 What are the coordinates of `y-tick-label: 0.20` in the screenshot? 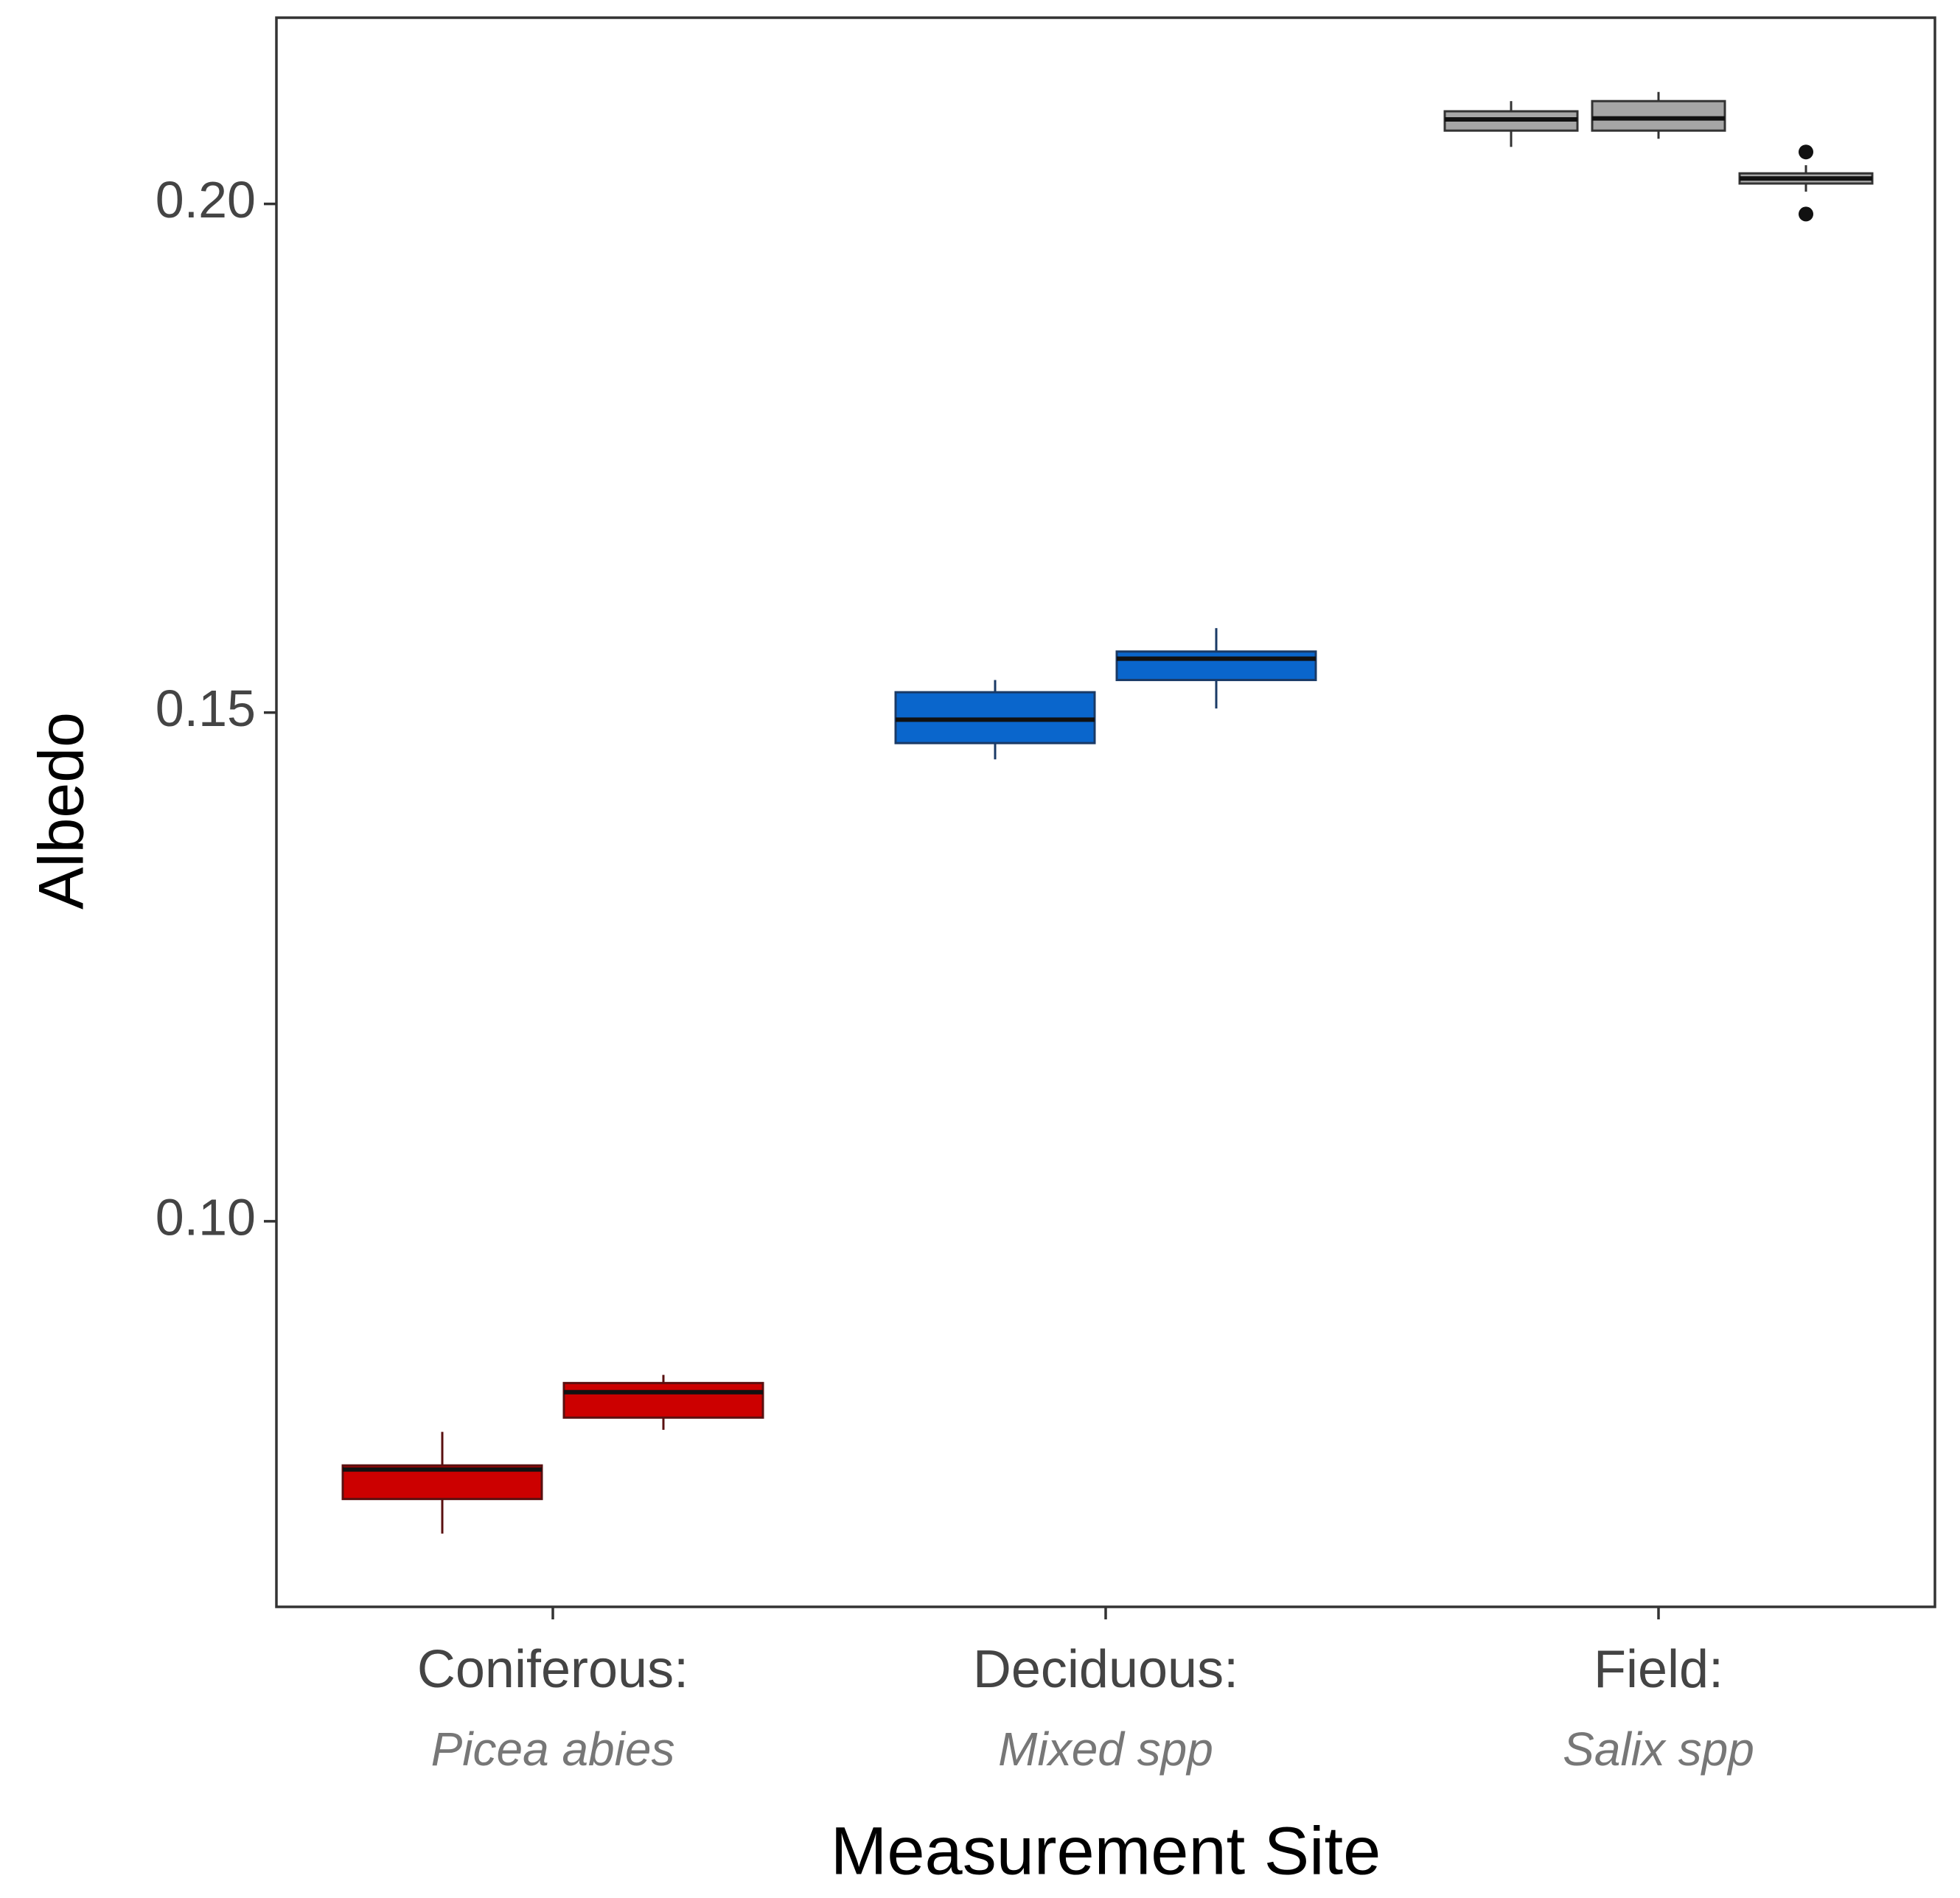 It's located at (206, 199).